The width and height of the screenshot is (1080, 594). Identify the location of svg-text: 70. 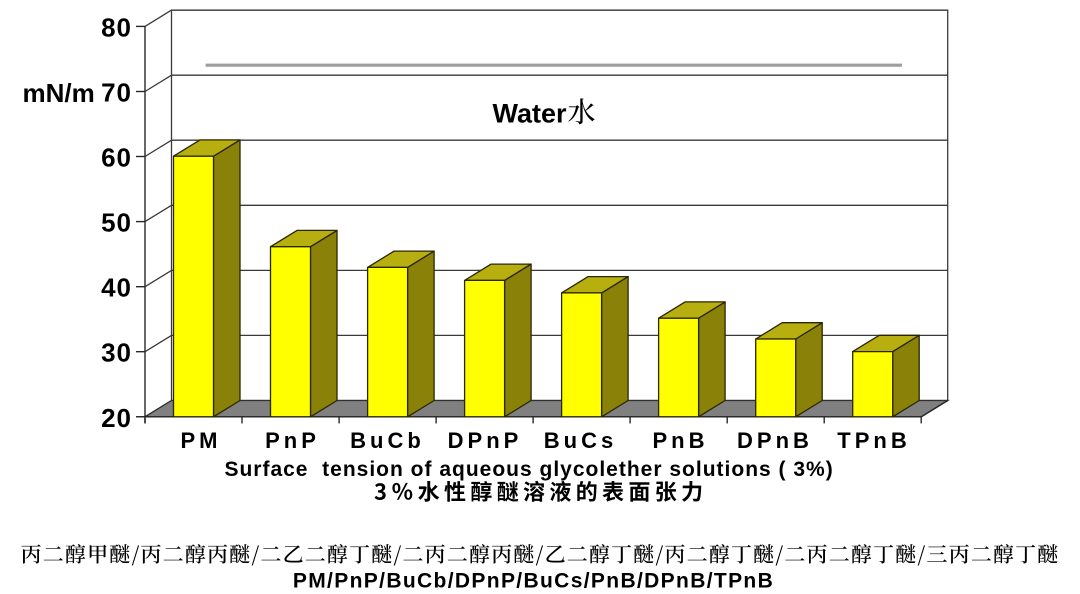
(116, 93).